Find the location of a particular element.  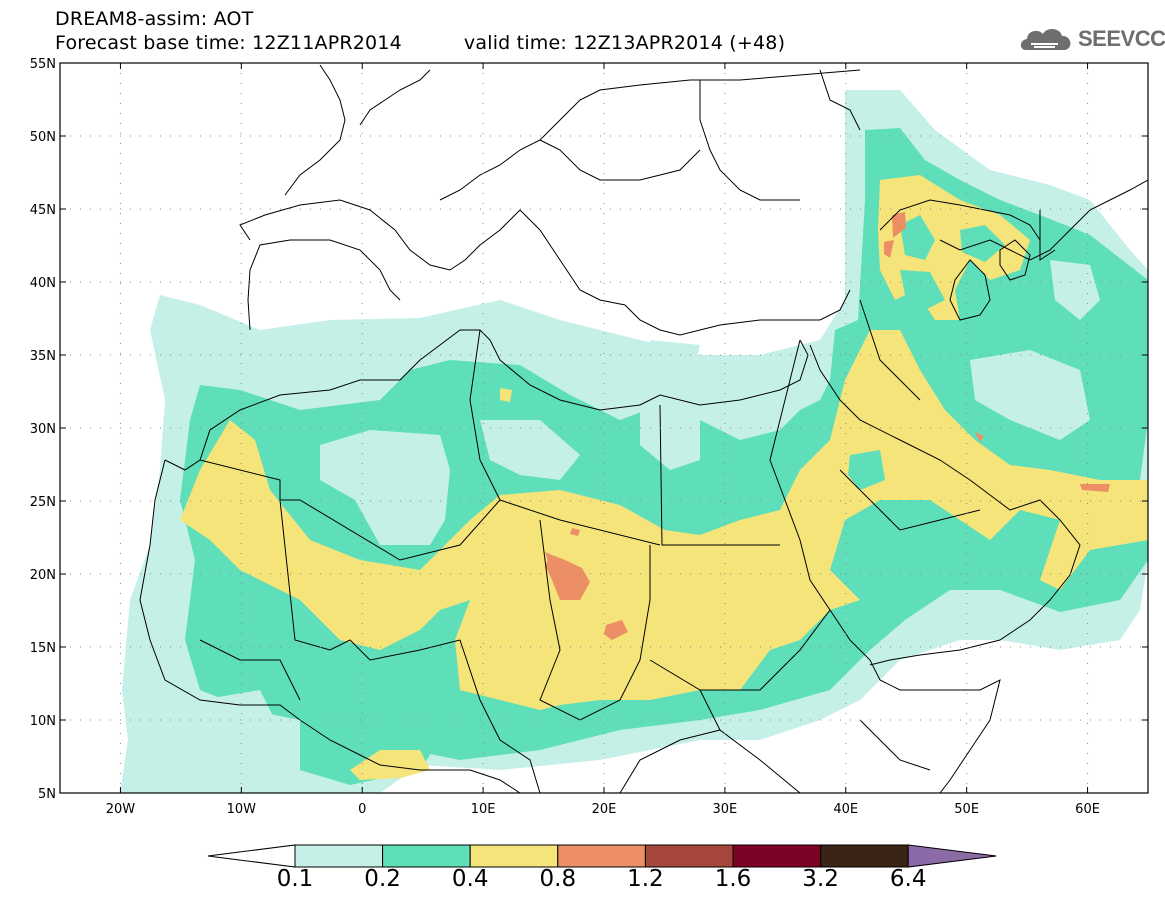

colorbar-label: 0.4 is located at coordinates (470, 879).